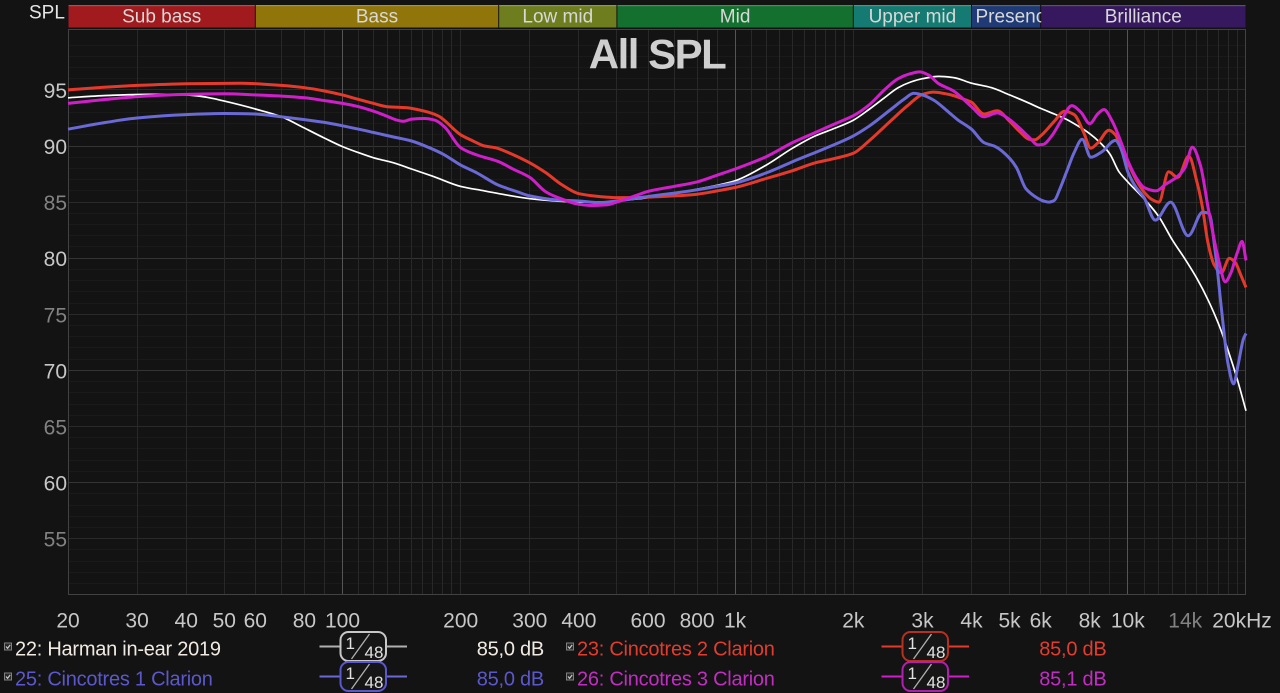 This screenshot has width=1280, height=693. What do you see at coordinates (1072, 680) in the screenshot?
I see `svg-text: 85,1 dB` at bounding box center [1072, 680].